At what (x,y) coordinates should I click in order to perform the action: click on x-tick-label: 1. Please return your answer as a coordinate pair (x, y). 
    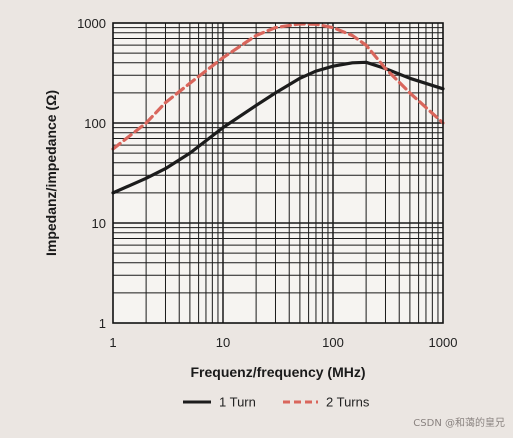
    Looking at the image, I should click on (112, 342).